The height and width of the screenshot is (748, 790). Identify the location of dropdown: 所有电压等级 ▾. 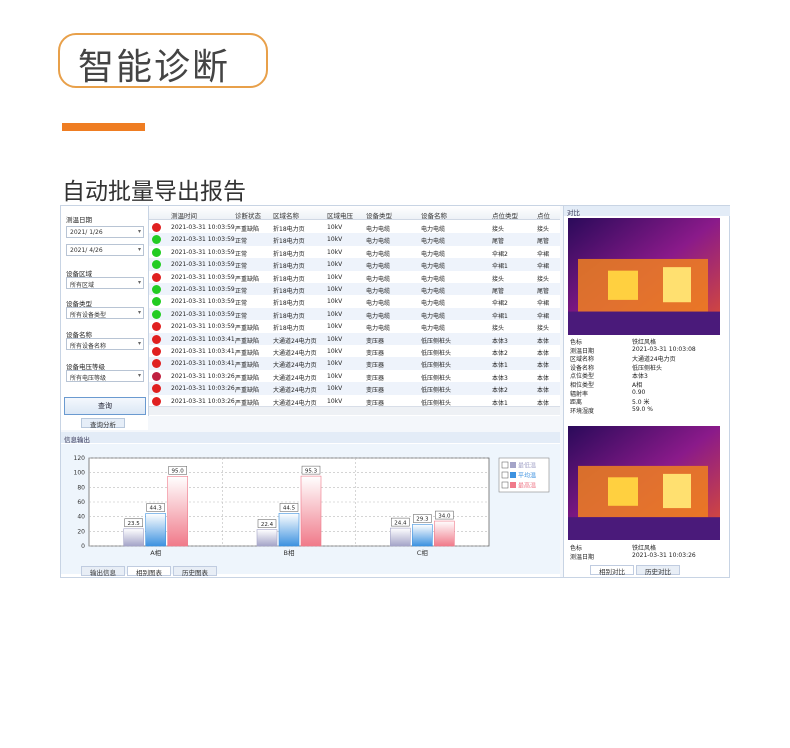
(105, 376).